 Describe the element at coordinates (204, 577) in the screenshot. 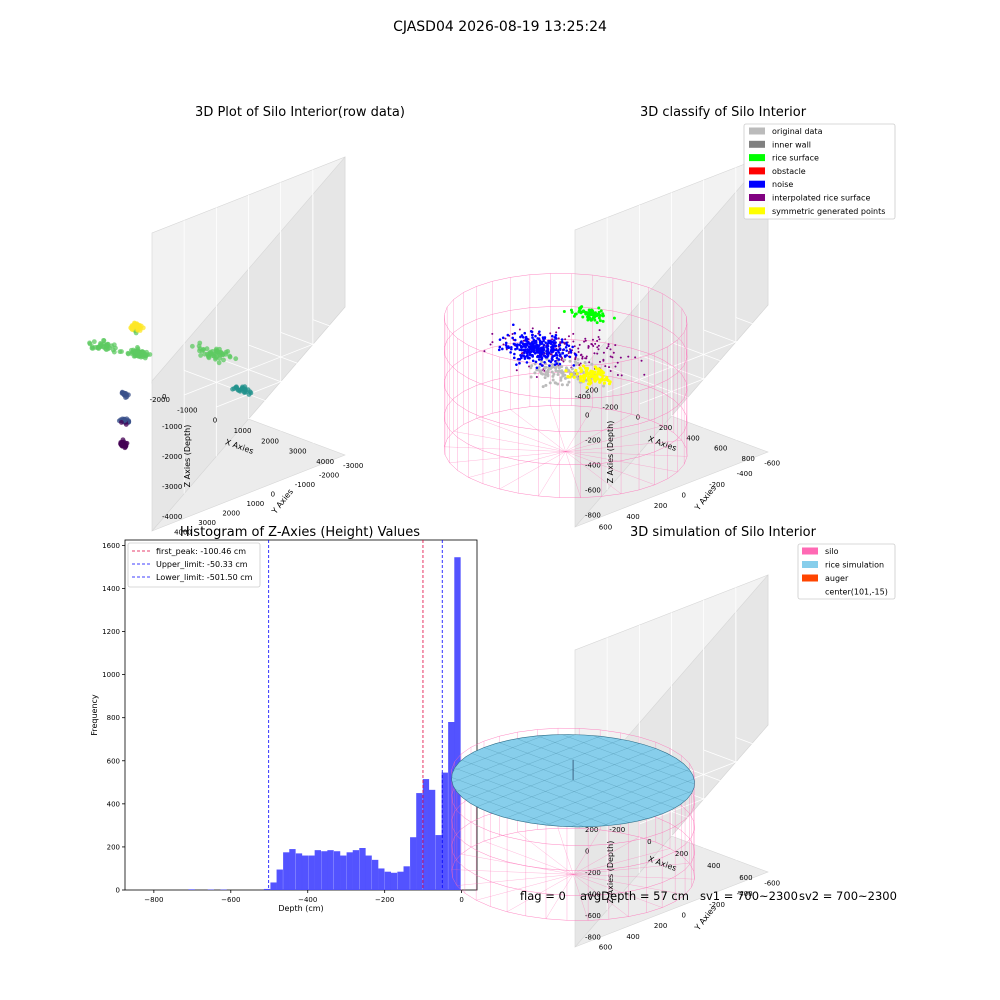

I see `legend-label: Lower_limit: -501.50 cm` at that location.